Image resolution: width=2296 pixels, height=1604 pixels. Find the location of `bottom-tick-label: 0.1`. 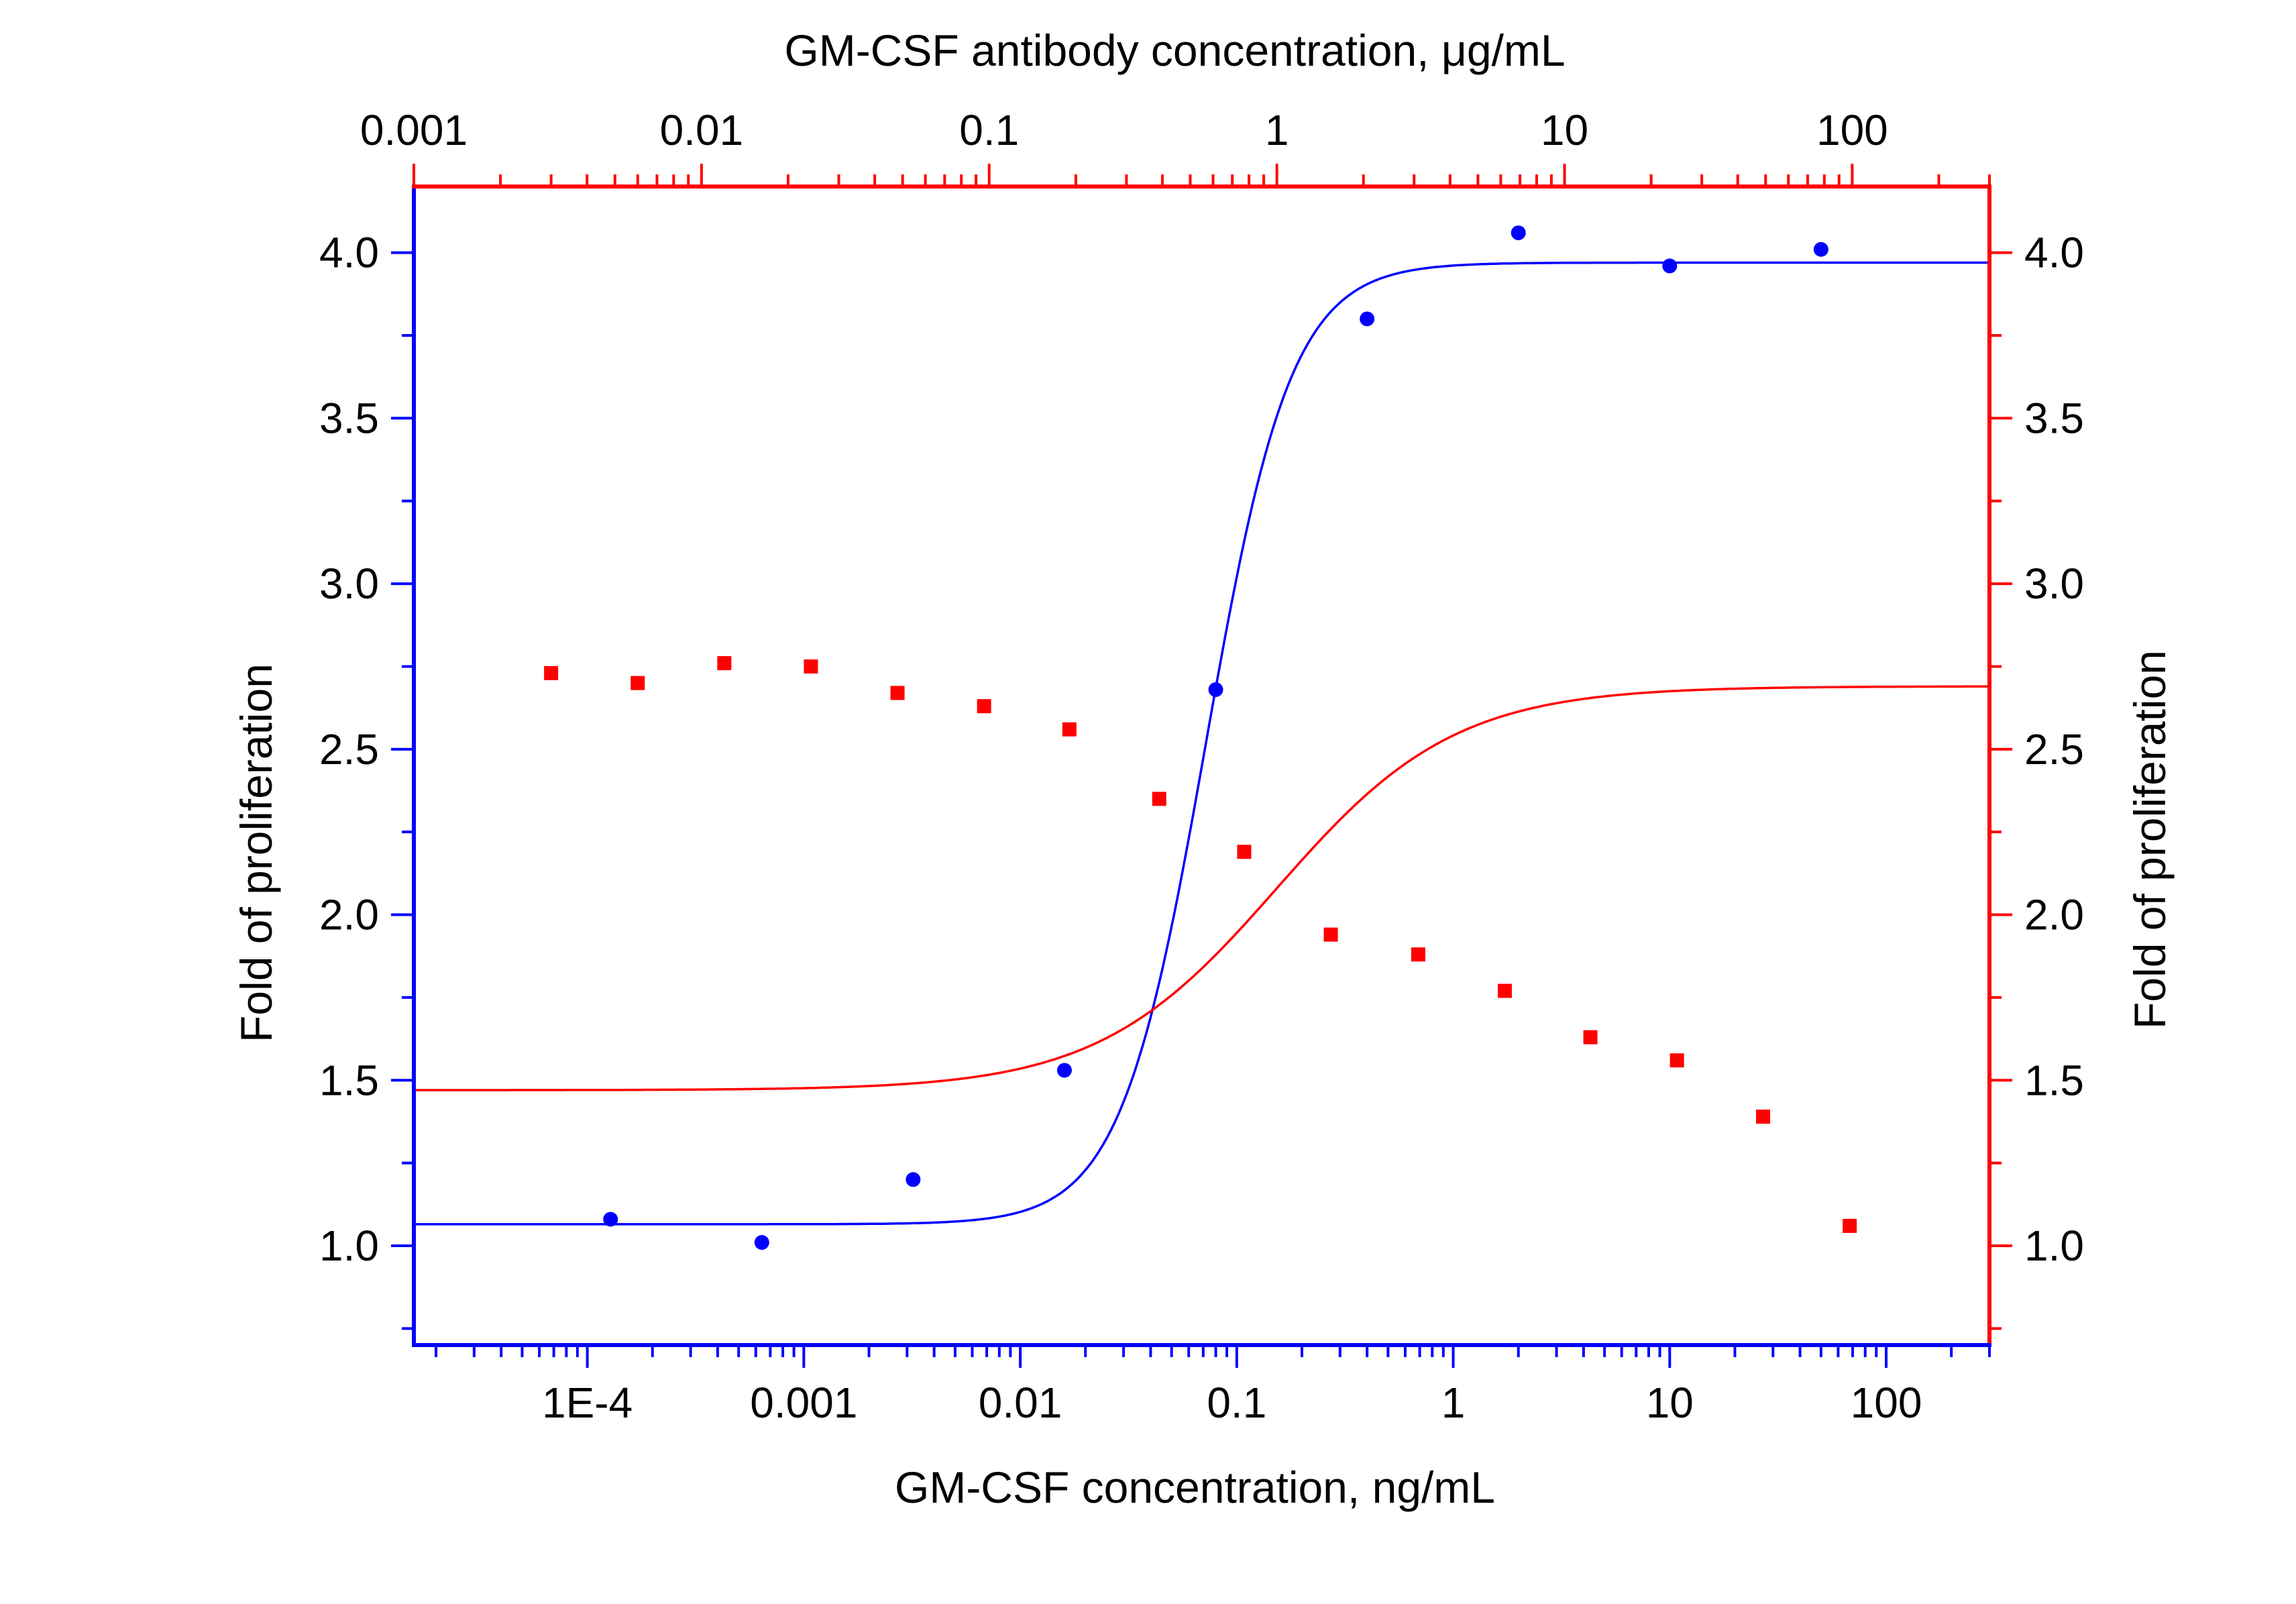

bottom-tick-label: 0.1 is located at coordinates (1236, 1403).